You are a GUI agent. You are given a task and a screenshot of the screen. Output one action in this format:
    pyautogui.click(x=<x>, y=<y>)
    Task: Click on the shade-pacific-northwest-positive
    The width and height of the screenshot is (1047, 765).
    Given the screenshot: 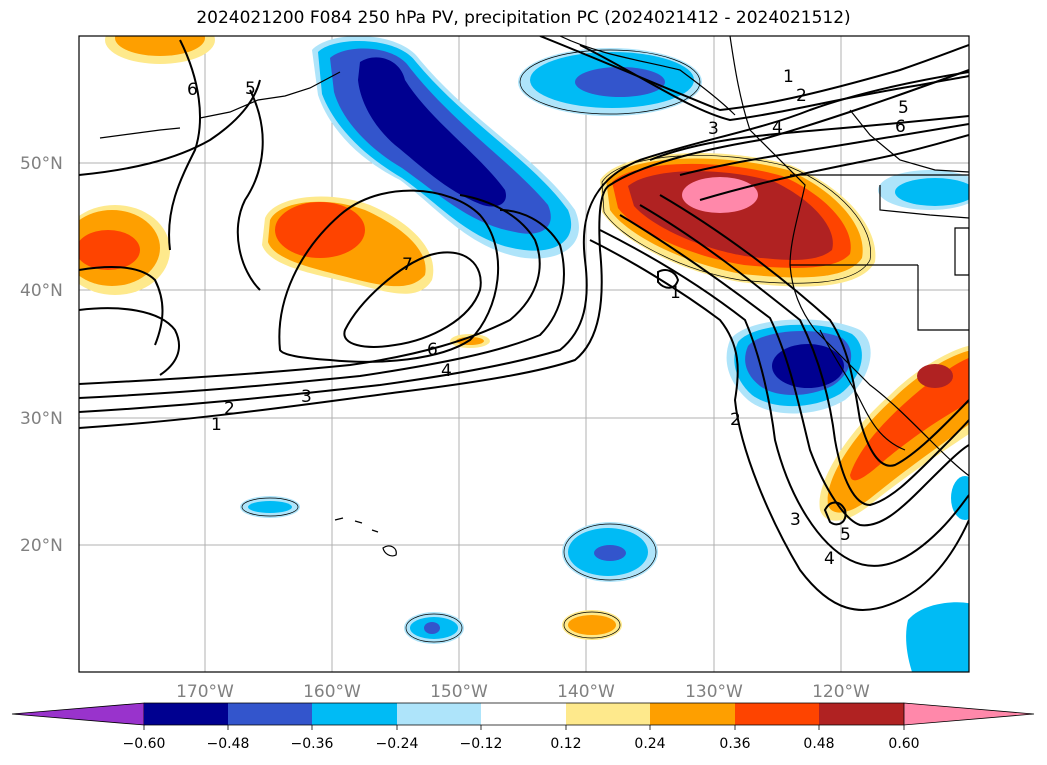 What is the action you would take?
    pyautogui.click(x=738, y=220)
    